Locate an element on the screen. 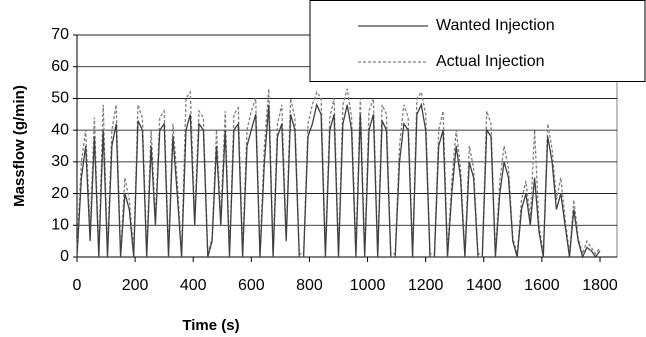 The height and width of the screenshot is (337, 646). y-tick-label: 10 is located at coordinates (60, 225).